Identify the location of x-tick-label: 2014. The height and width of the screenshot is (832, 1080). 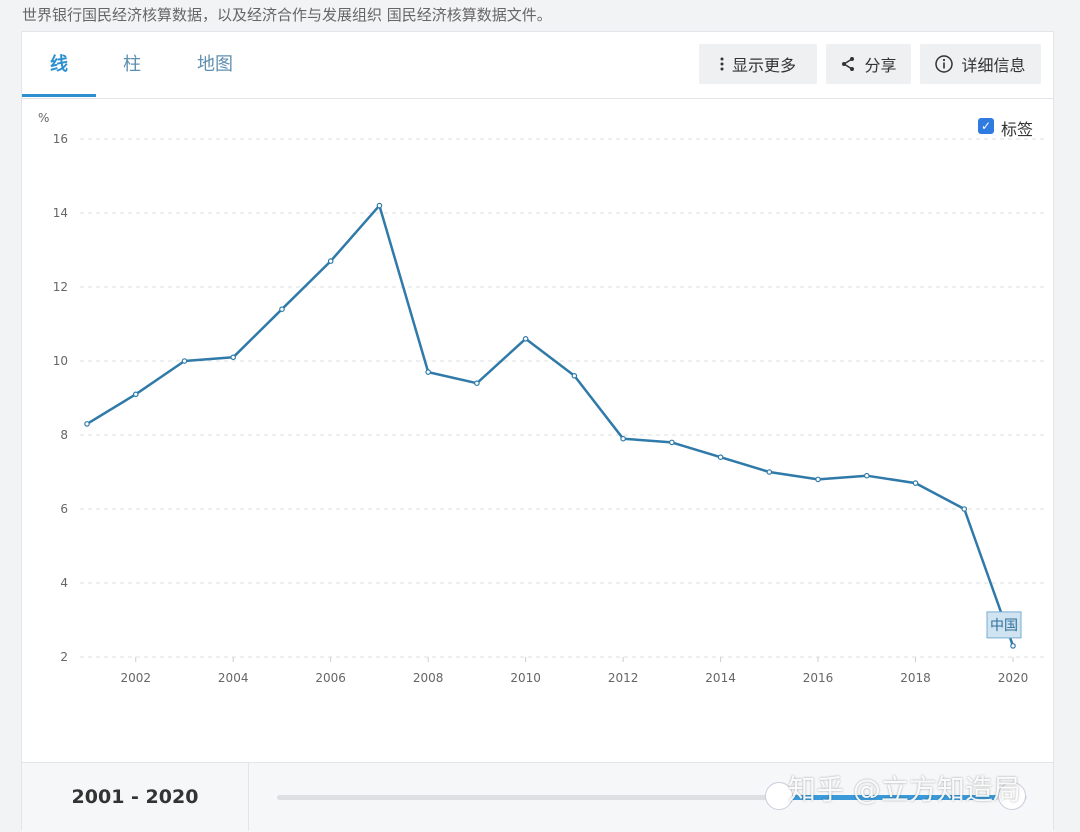
(720, 678).